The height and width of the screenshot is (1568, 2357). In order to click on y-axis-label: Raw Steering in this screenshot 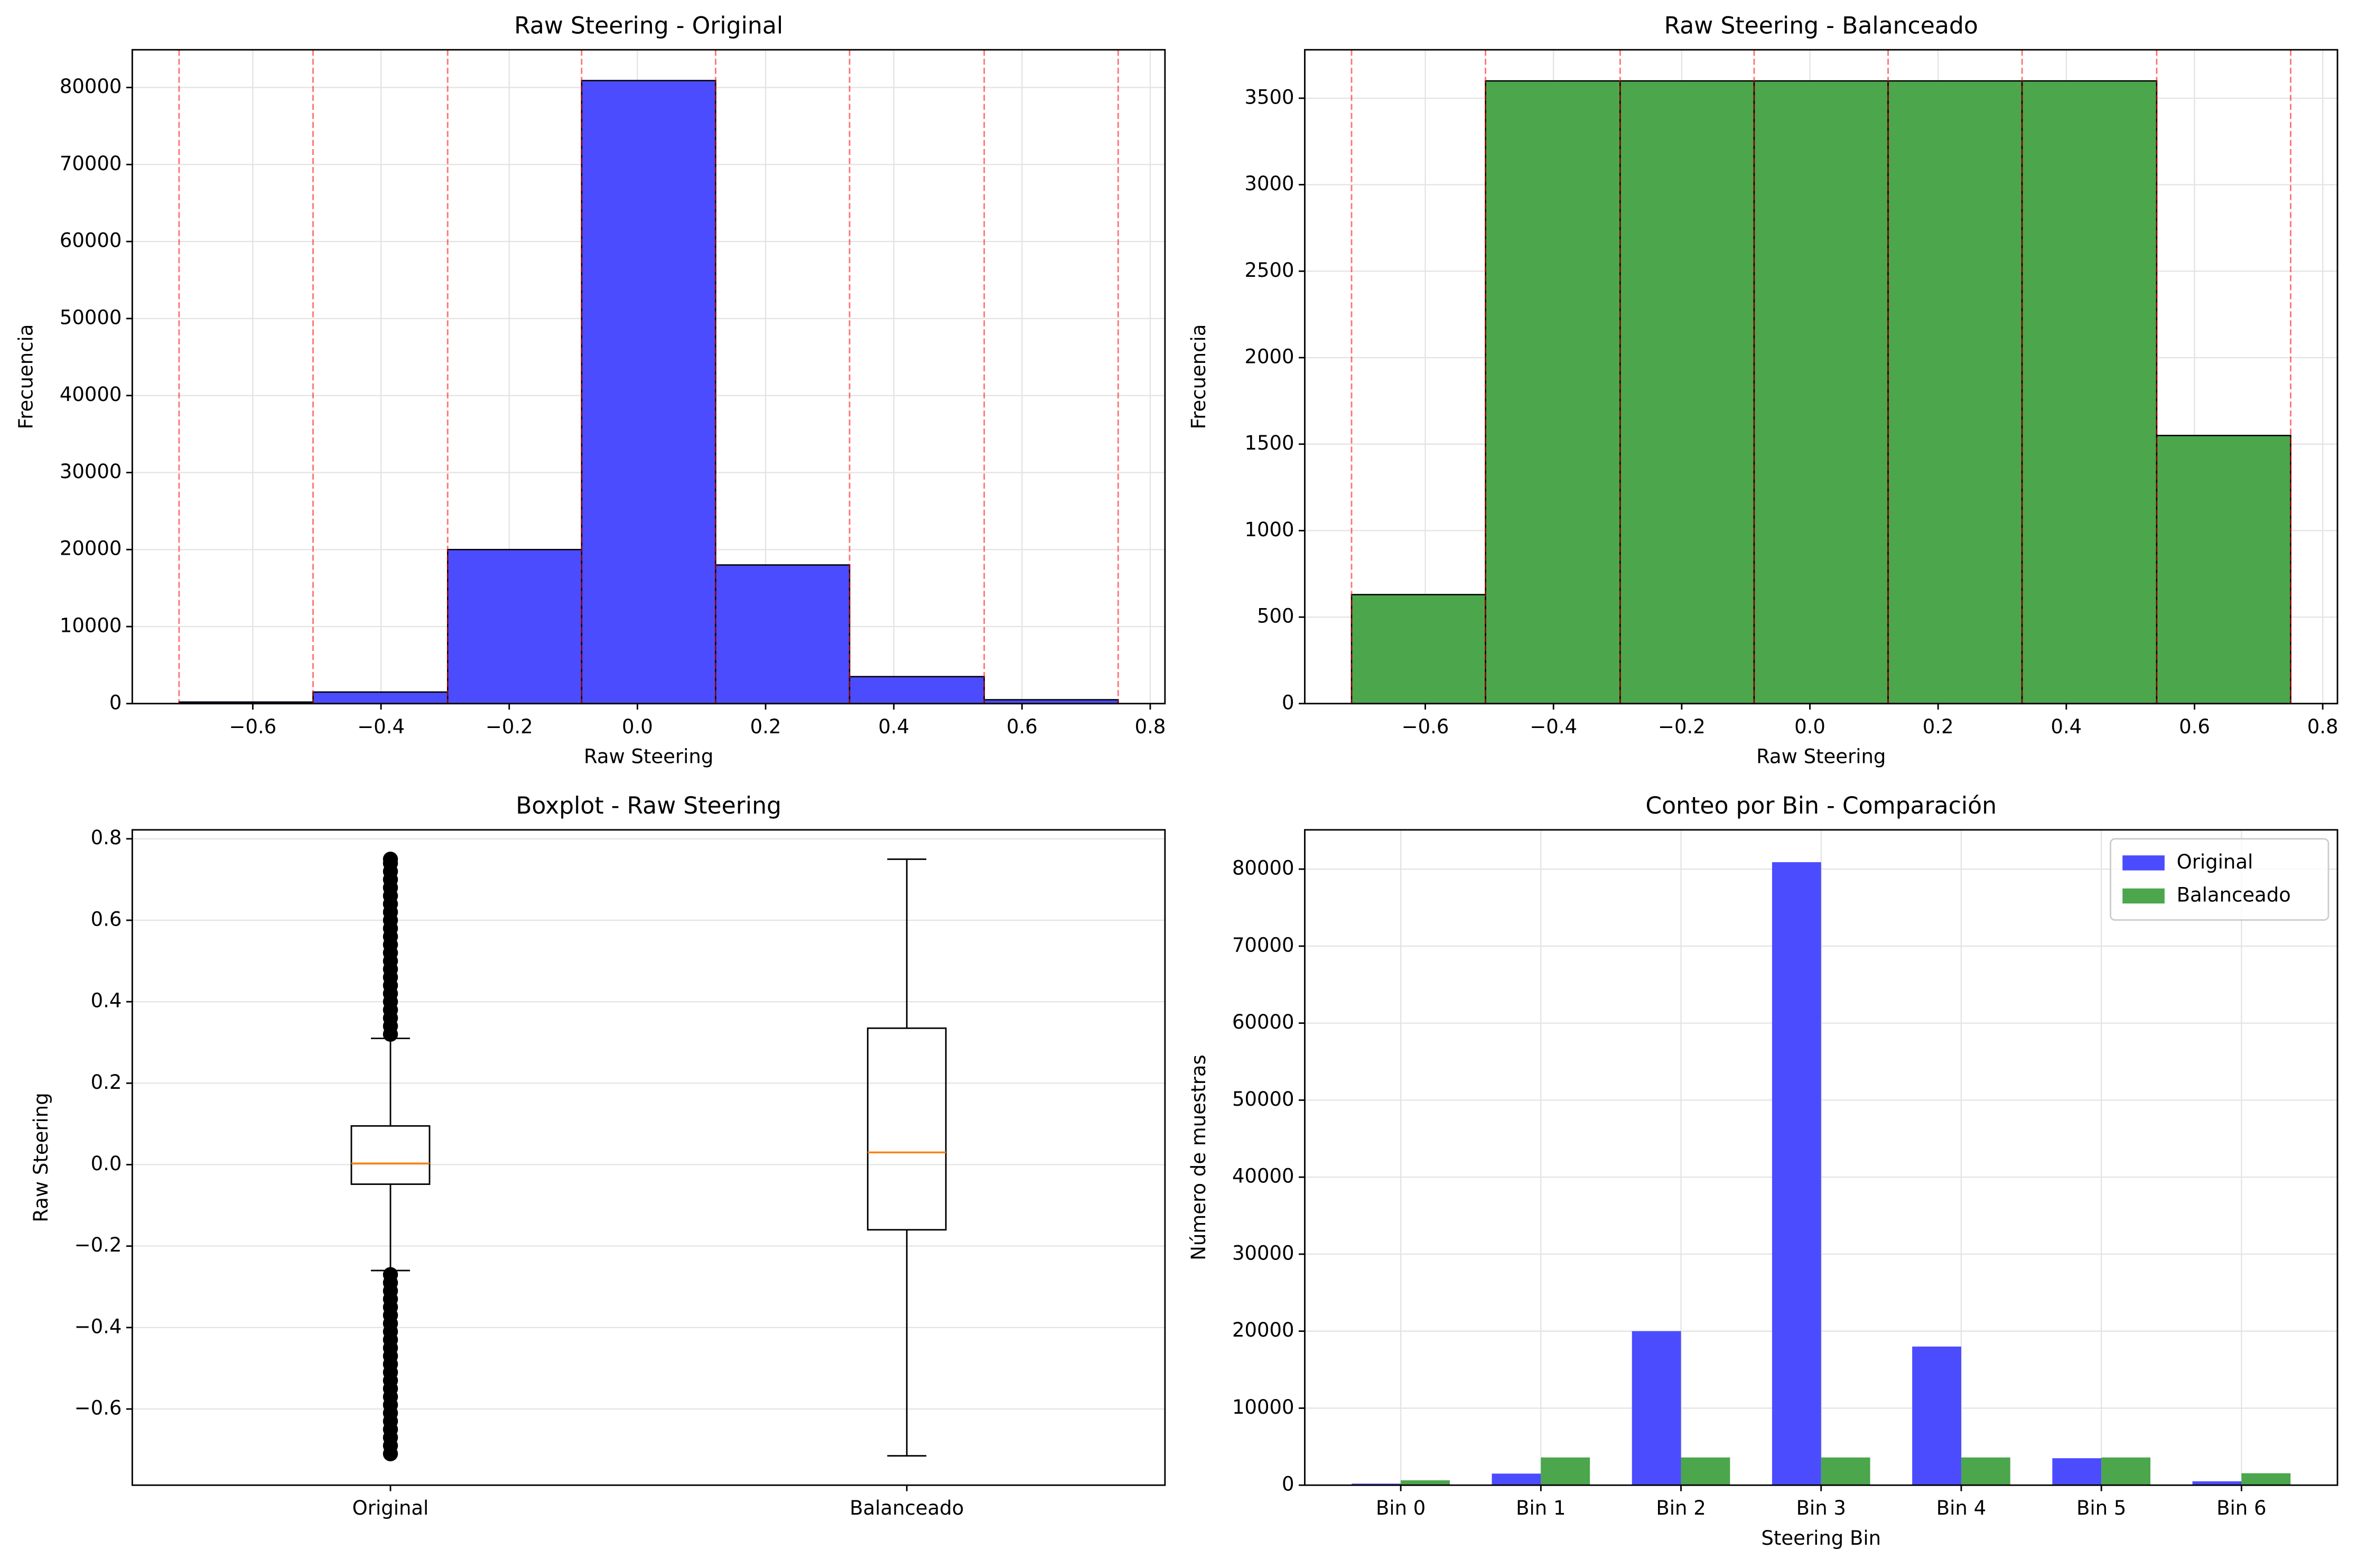, I will do `click(41, 1157)`.